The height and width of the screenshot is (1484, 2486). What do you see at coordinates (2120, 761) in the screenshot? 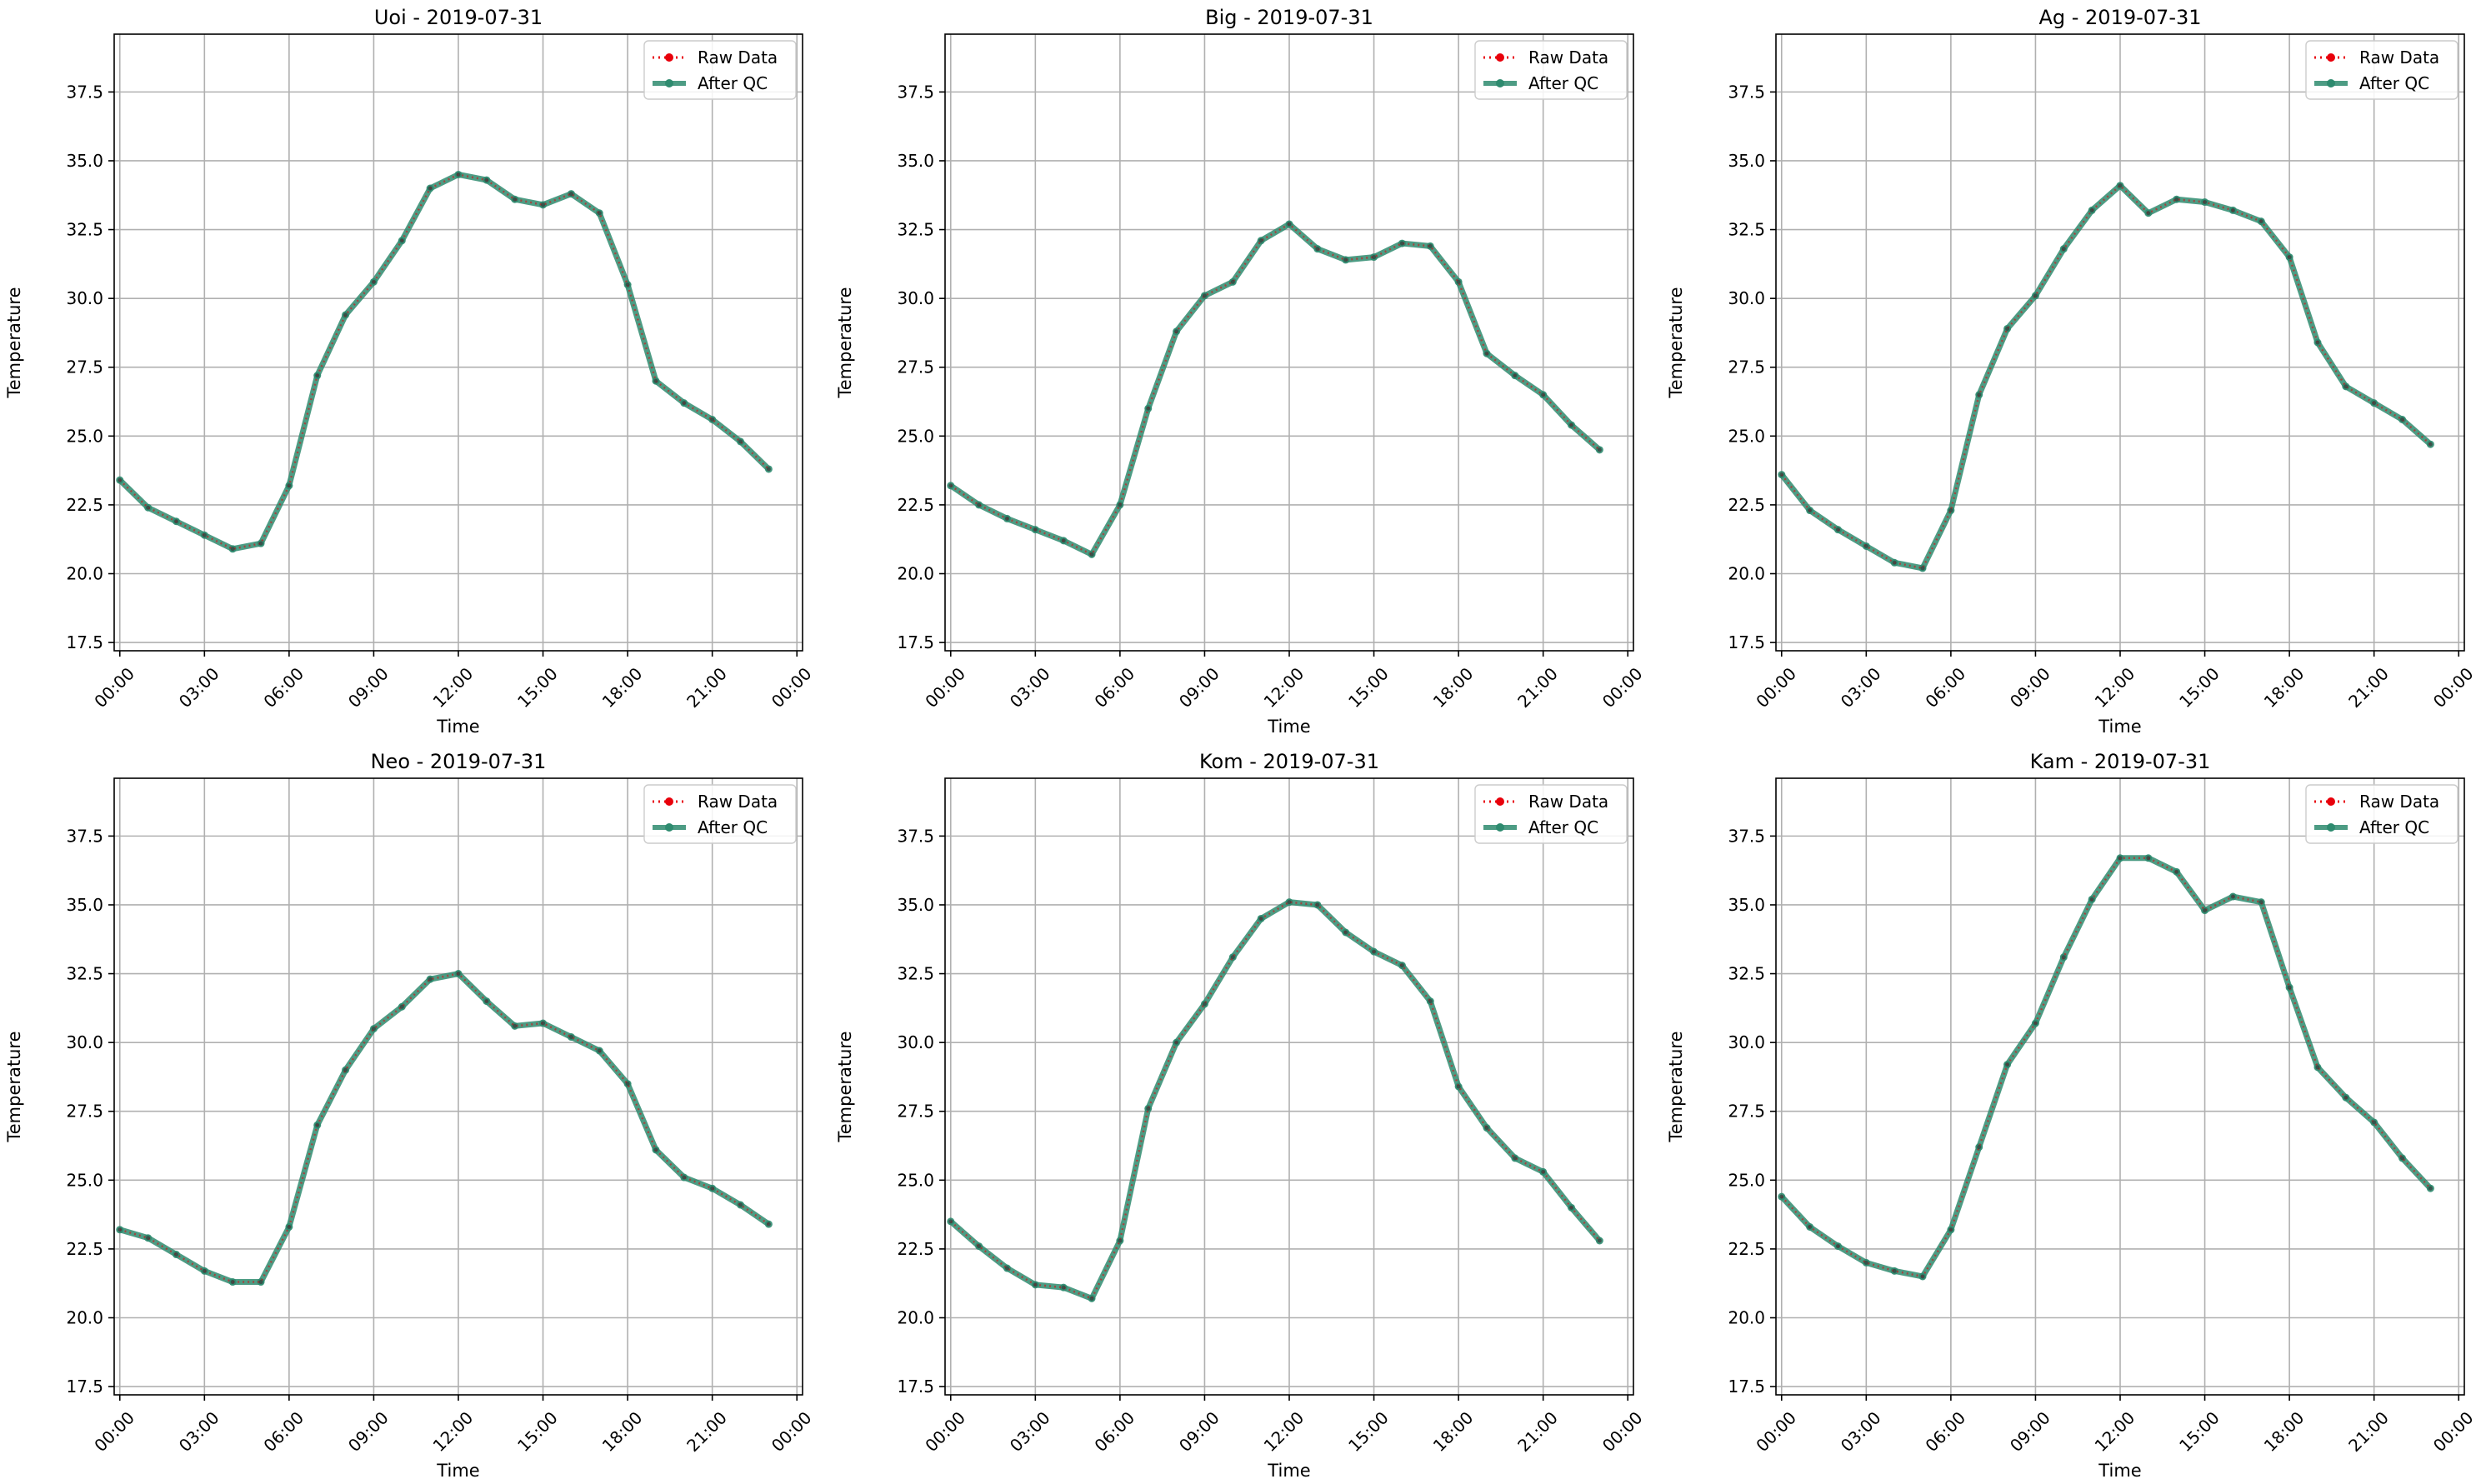
I see `subplot-title: Kam - 2019-07-31` at bounding box center [2120, 761].